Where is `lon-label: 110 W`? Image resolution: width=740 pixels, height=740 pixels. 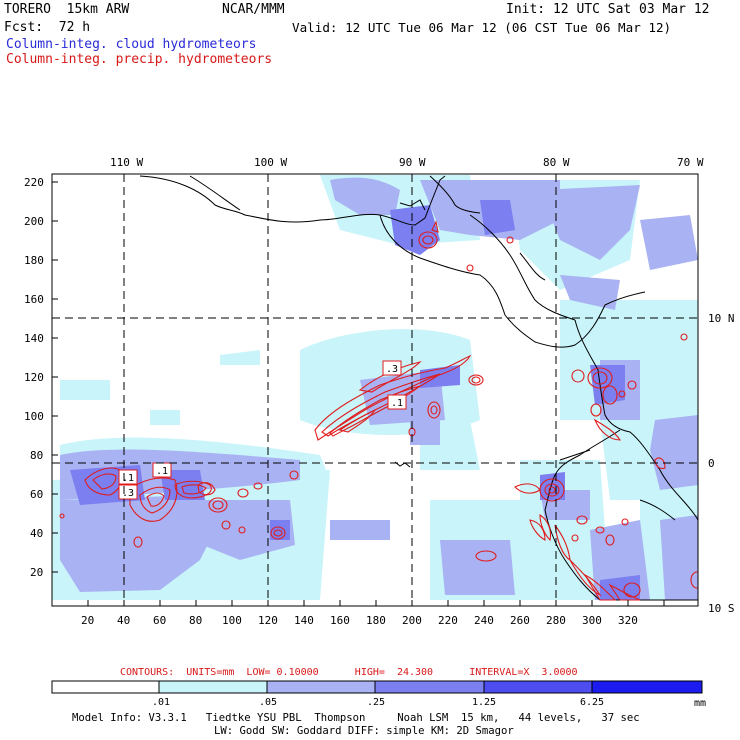
lon-label: 110 W is located at coordinates (126, 162).